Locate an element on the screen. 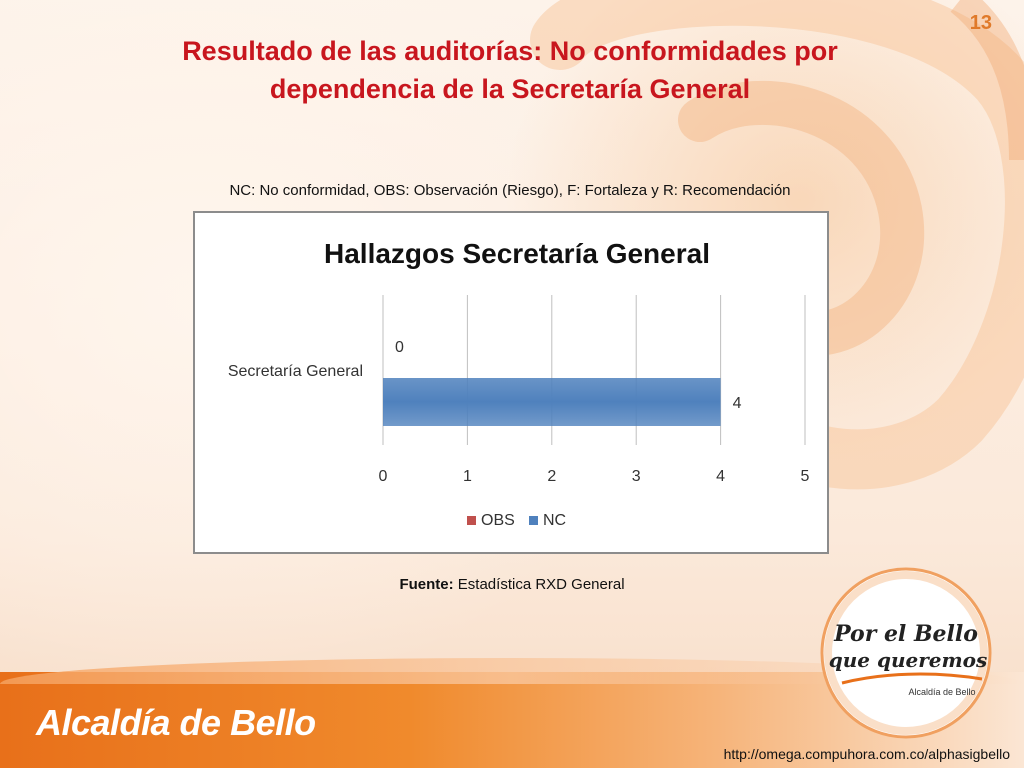 The height and width of the screenshot is (768, 1024). legend-swatch-obs is located at coordinates (471, 520).